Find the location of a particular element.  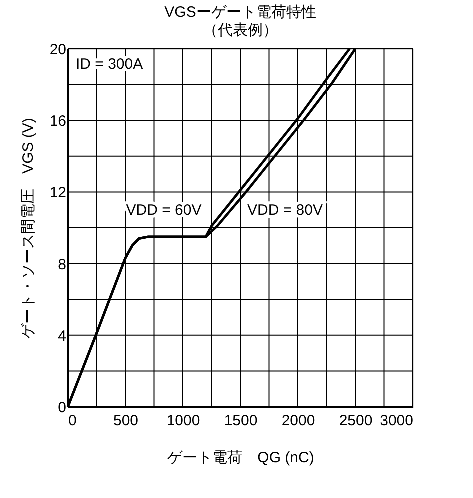

chart-title: VGSーゲート電荷特性 is located at coordinates (240, 12).